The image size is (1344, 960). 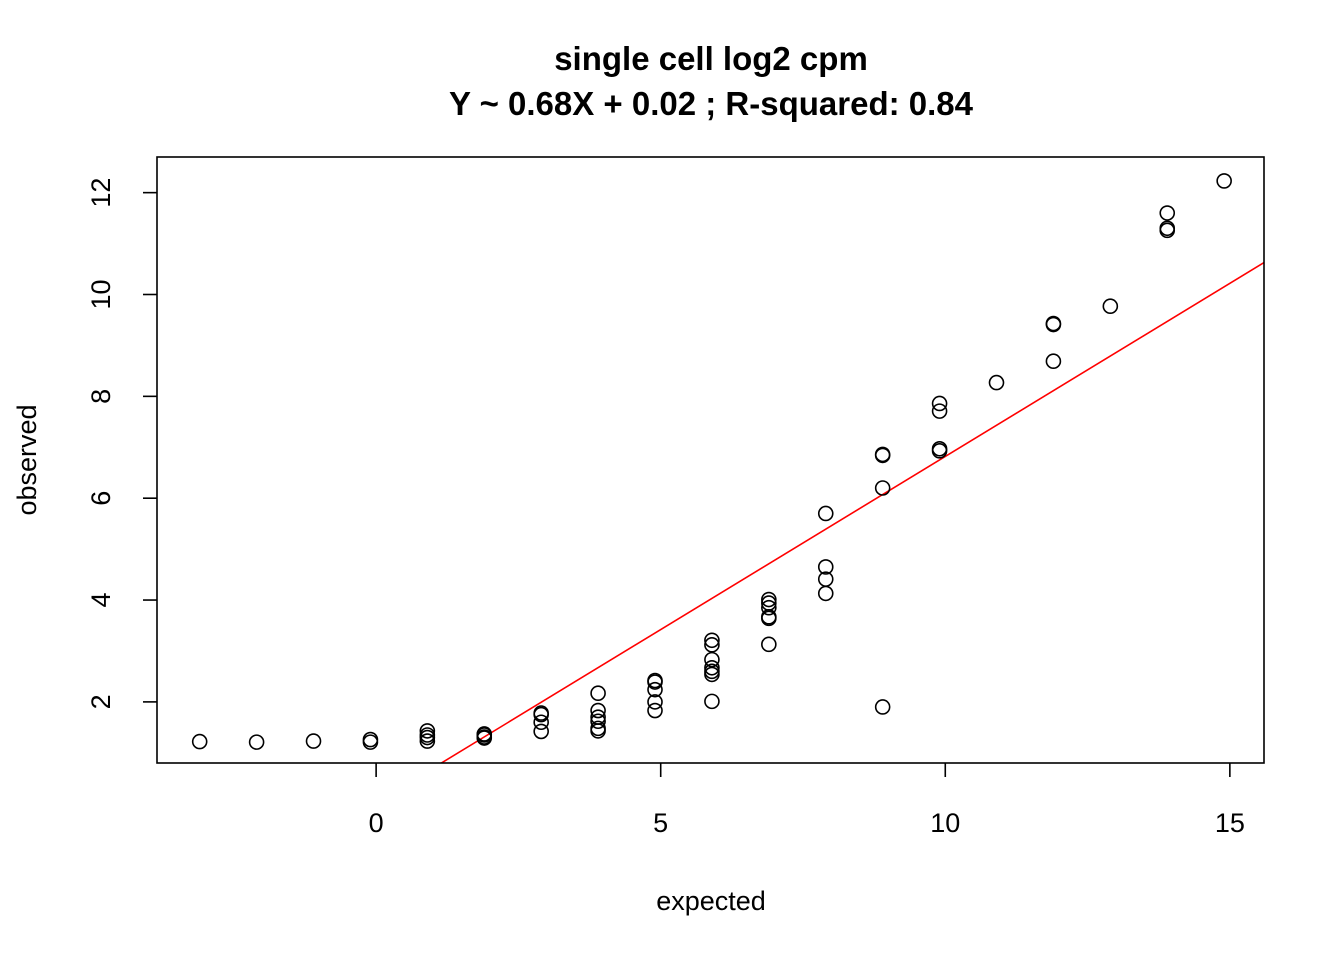 What do you see at coordinates (101, 294) in the screenshot?
I see `y-tick-label: 10` at bounding box center [101, 294].